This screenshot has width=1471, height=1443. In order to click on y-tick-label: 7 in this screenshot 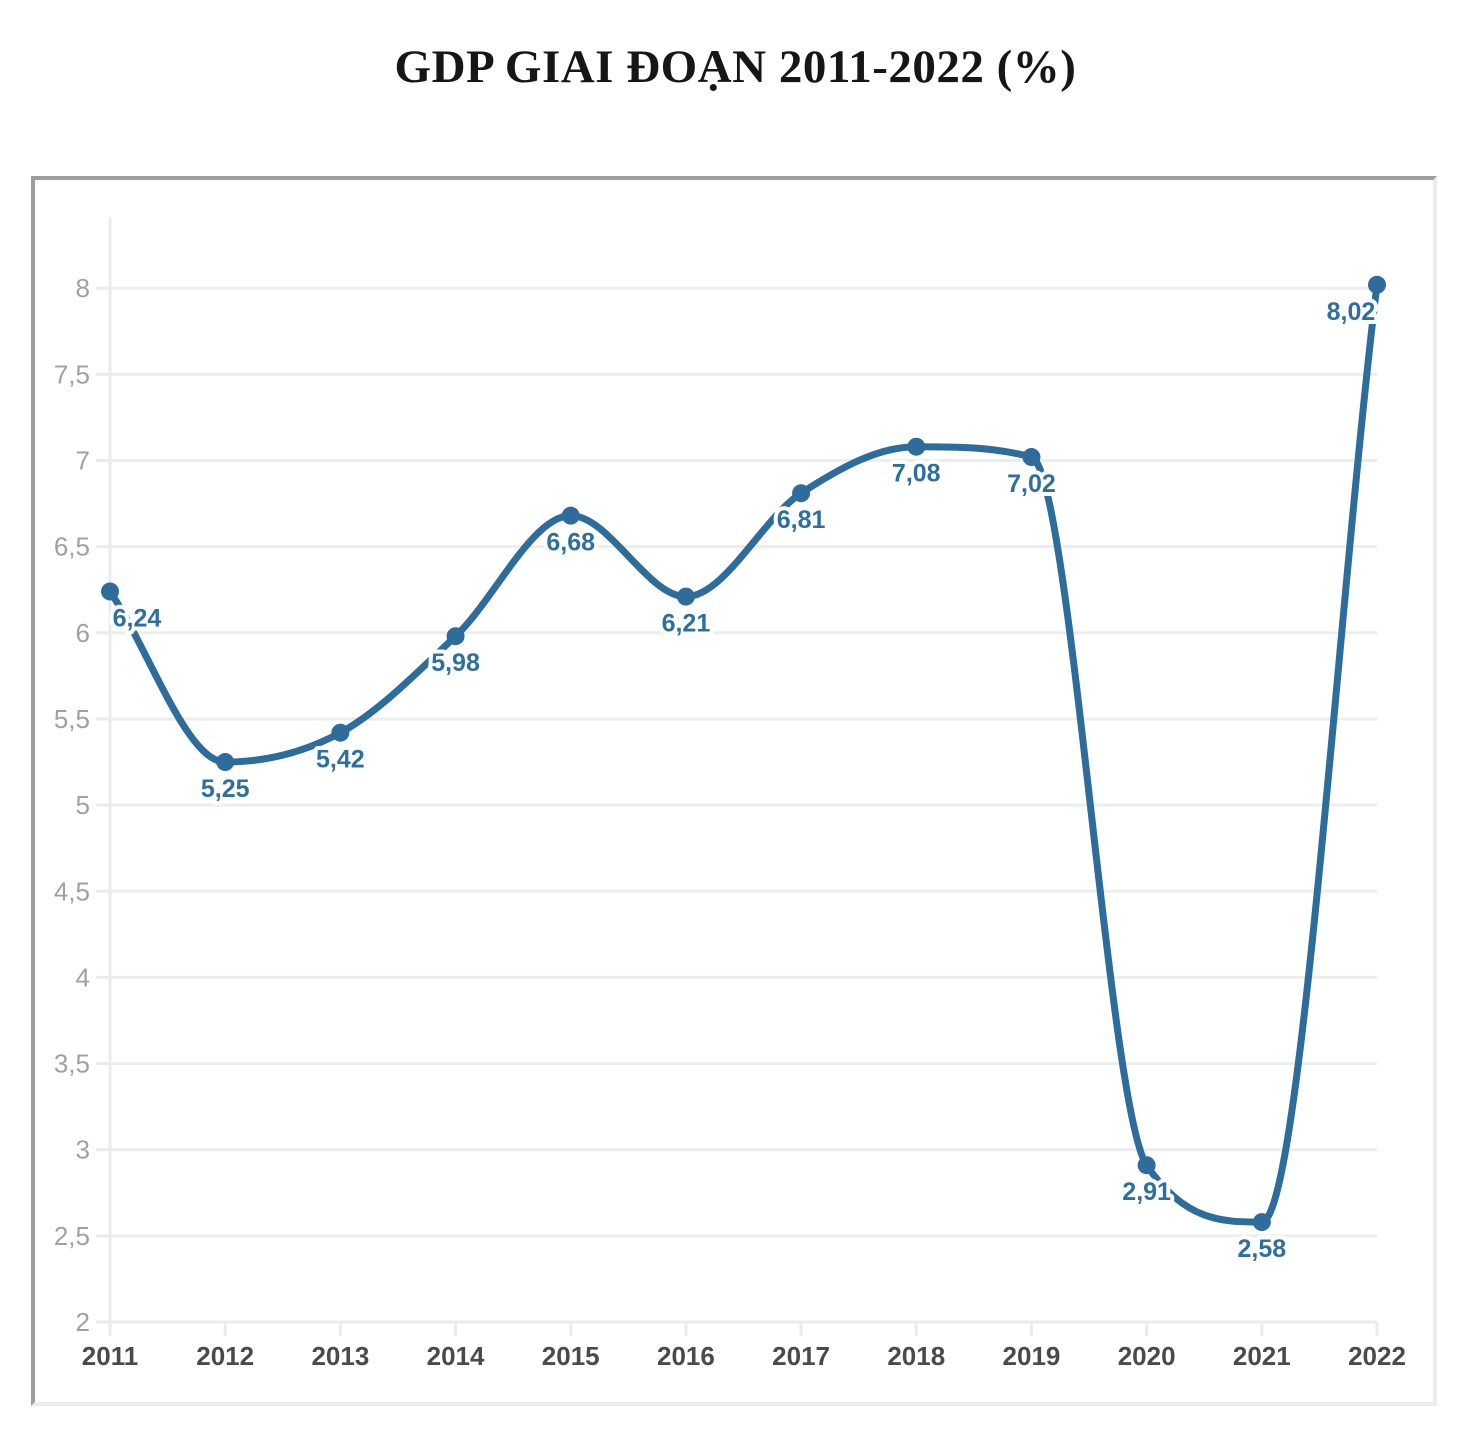, I will do `click(83, 461)`.